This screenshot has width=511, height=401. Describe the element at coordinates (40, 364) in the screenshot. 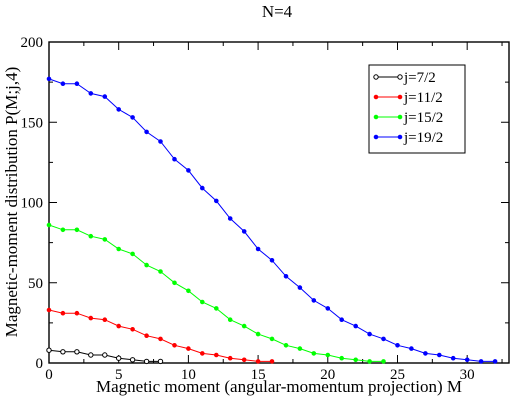

I see `y-tick-label: 0` at that location.